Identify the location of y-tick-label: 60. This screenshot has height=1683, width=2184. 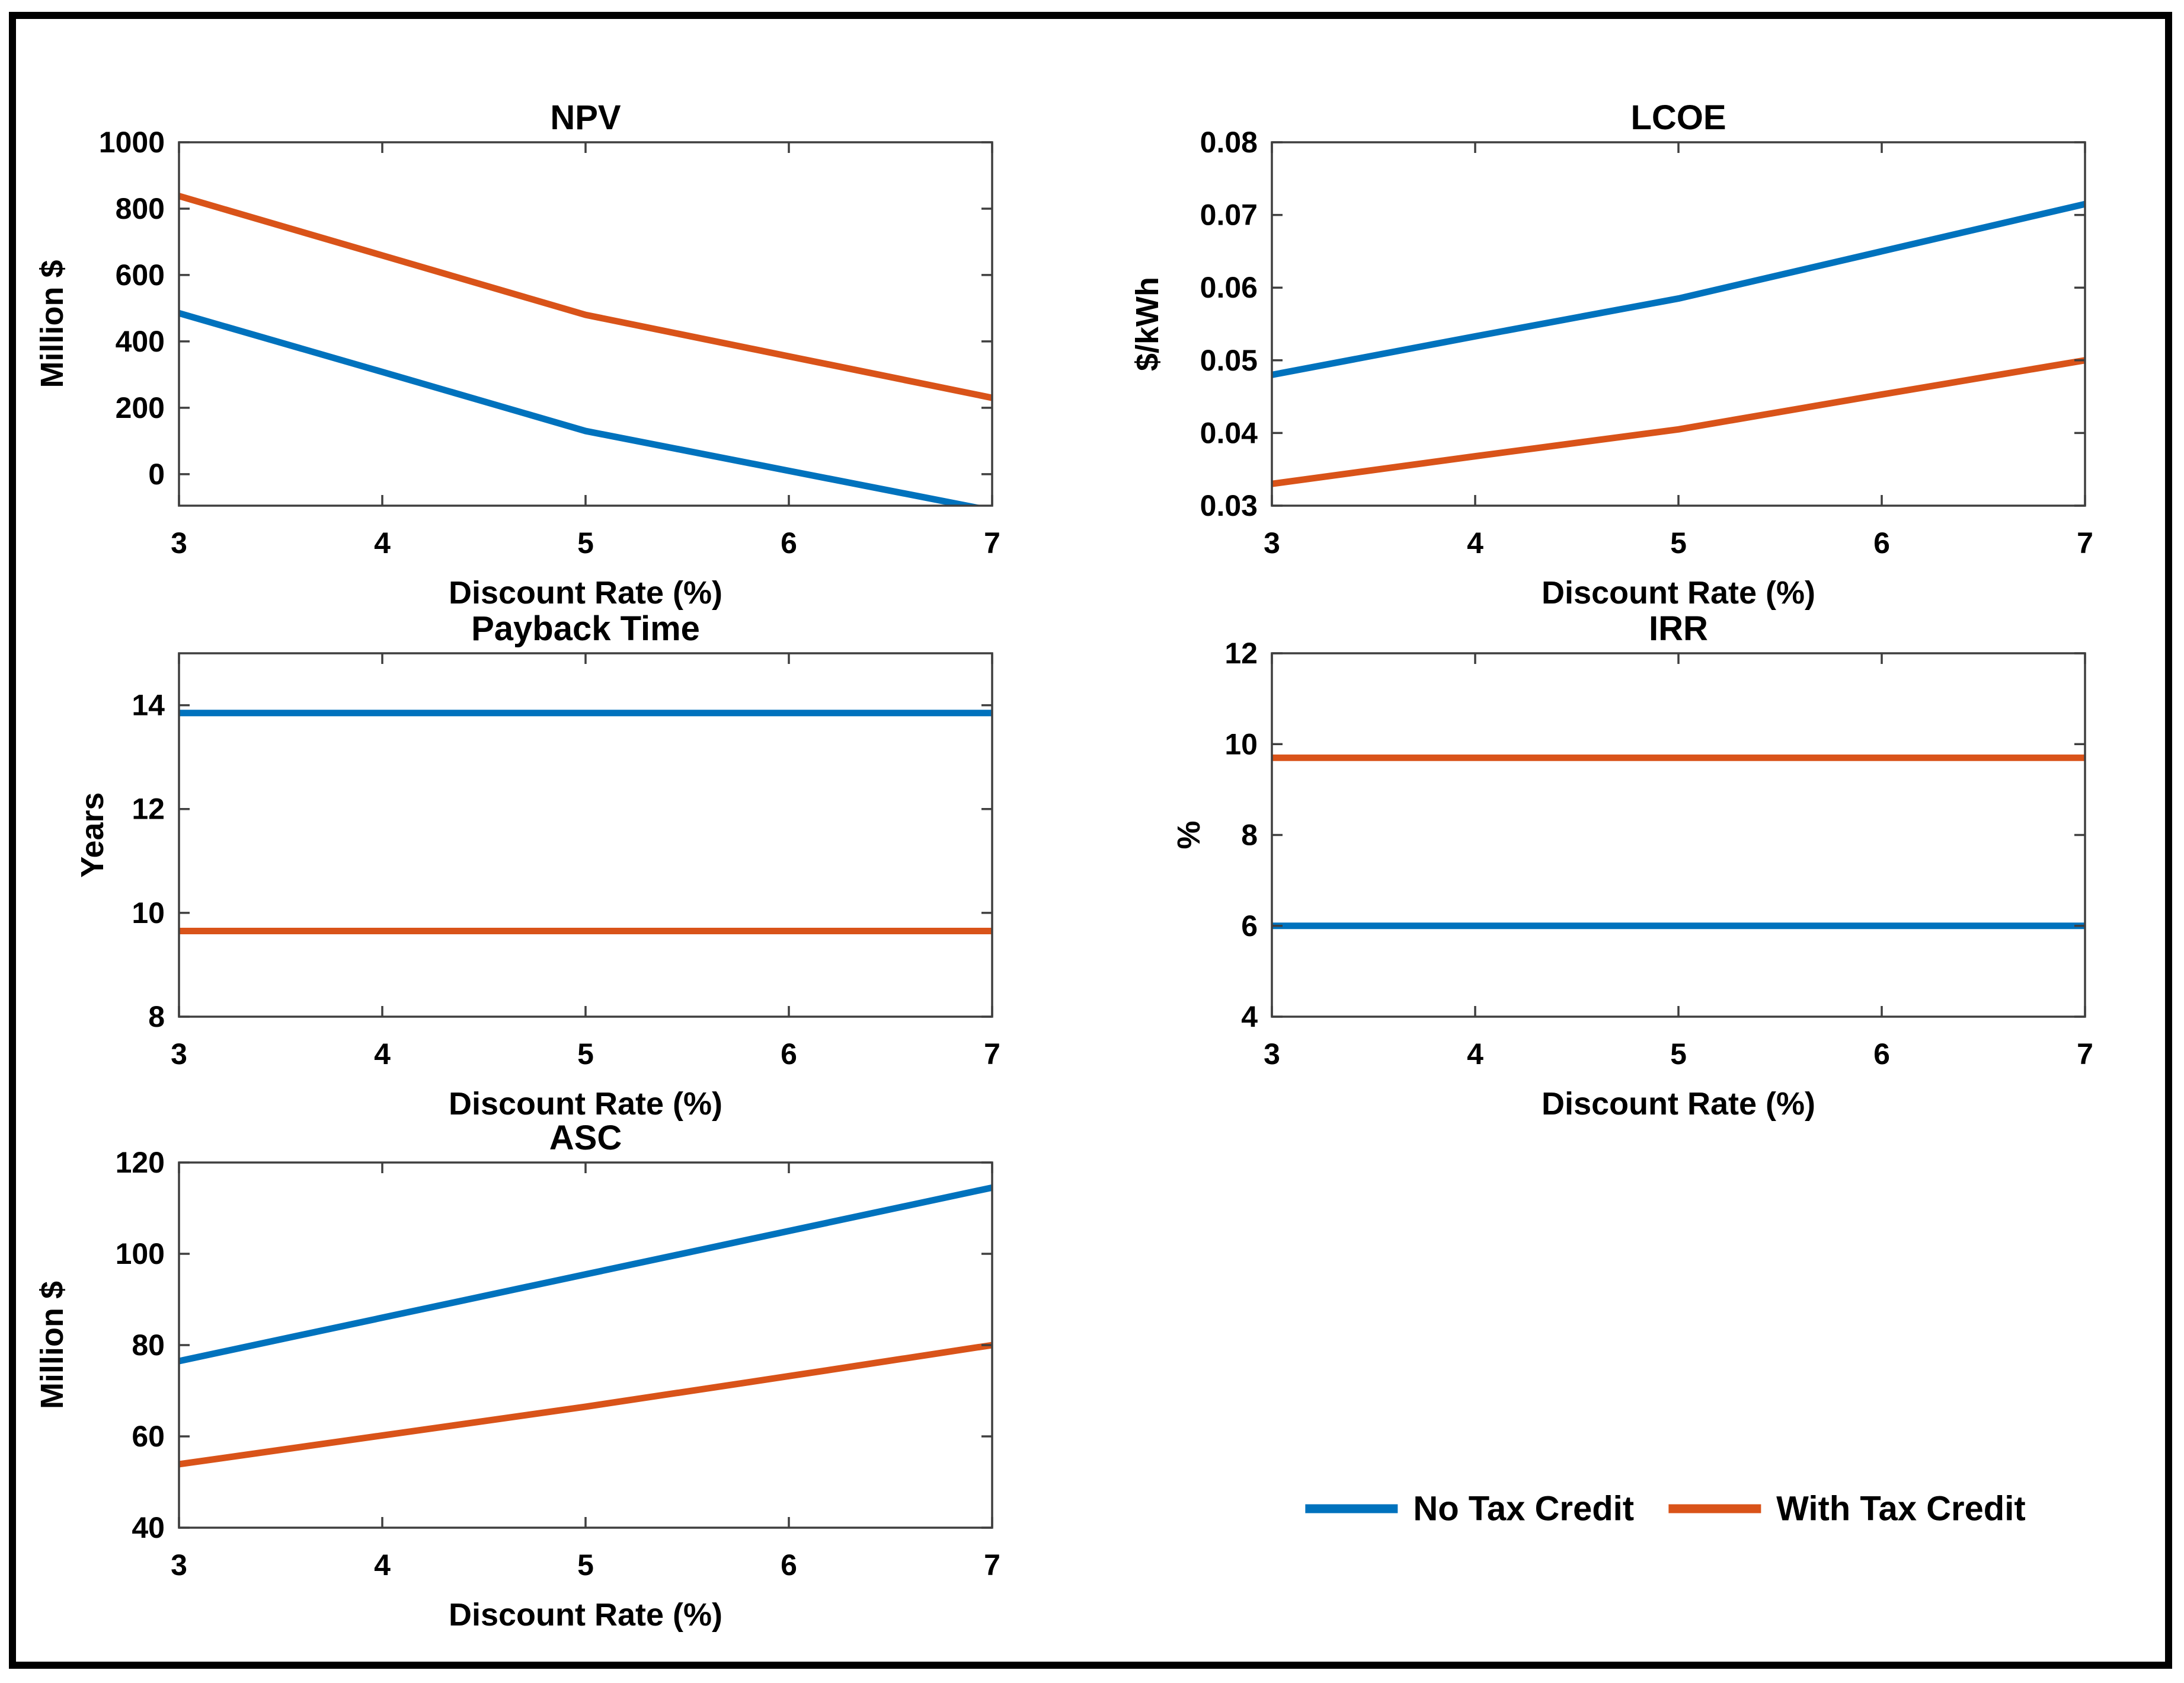
(149, 1436).